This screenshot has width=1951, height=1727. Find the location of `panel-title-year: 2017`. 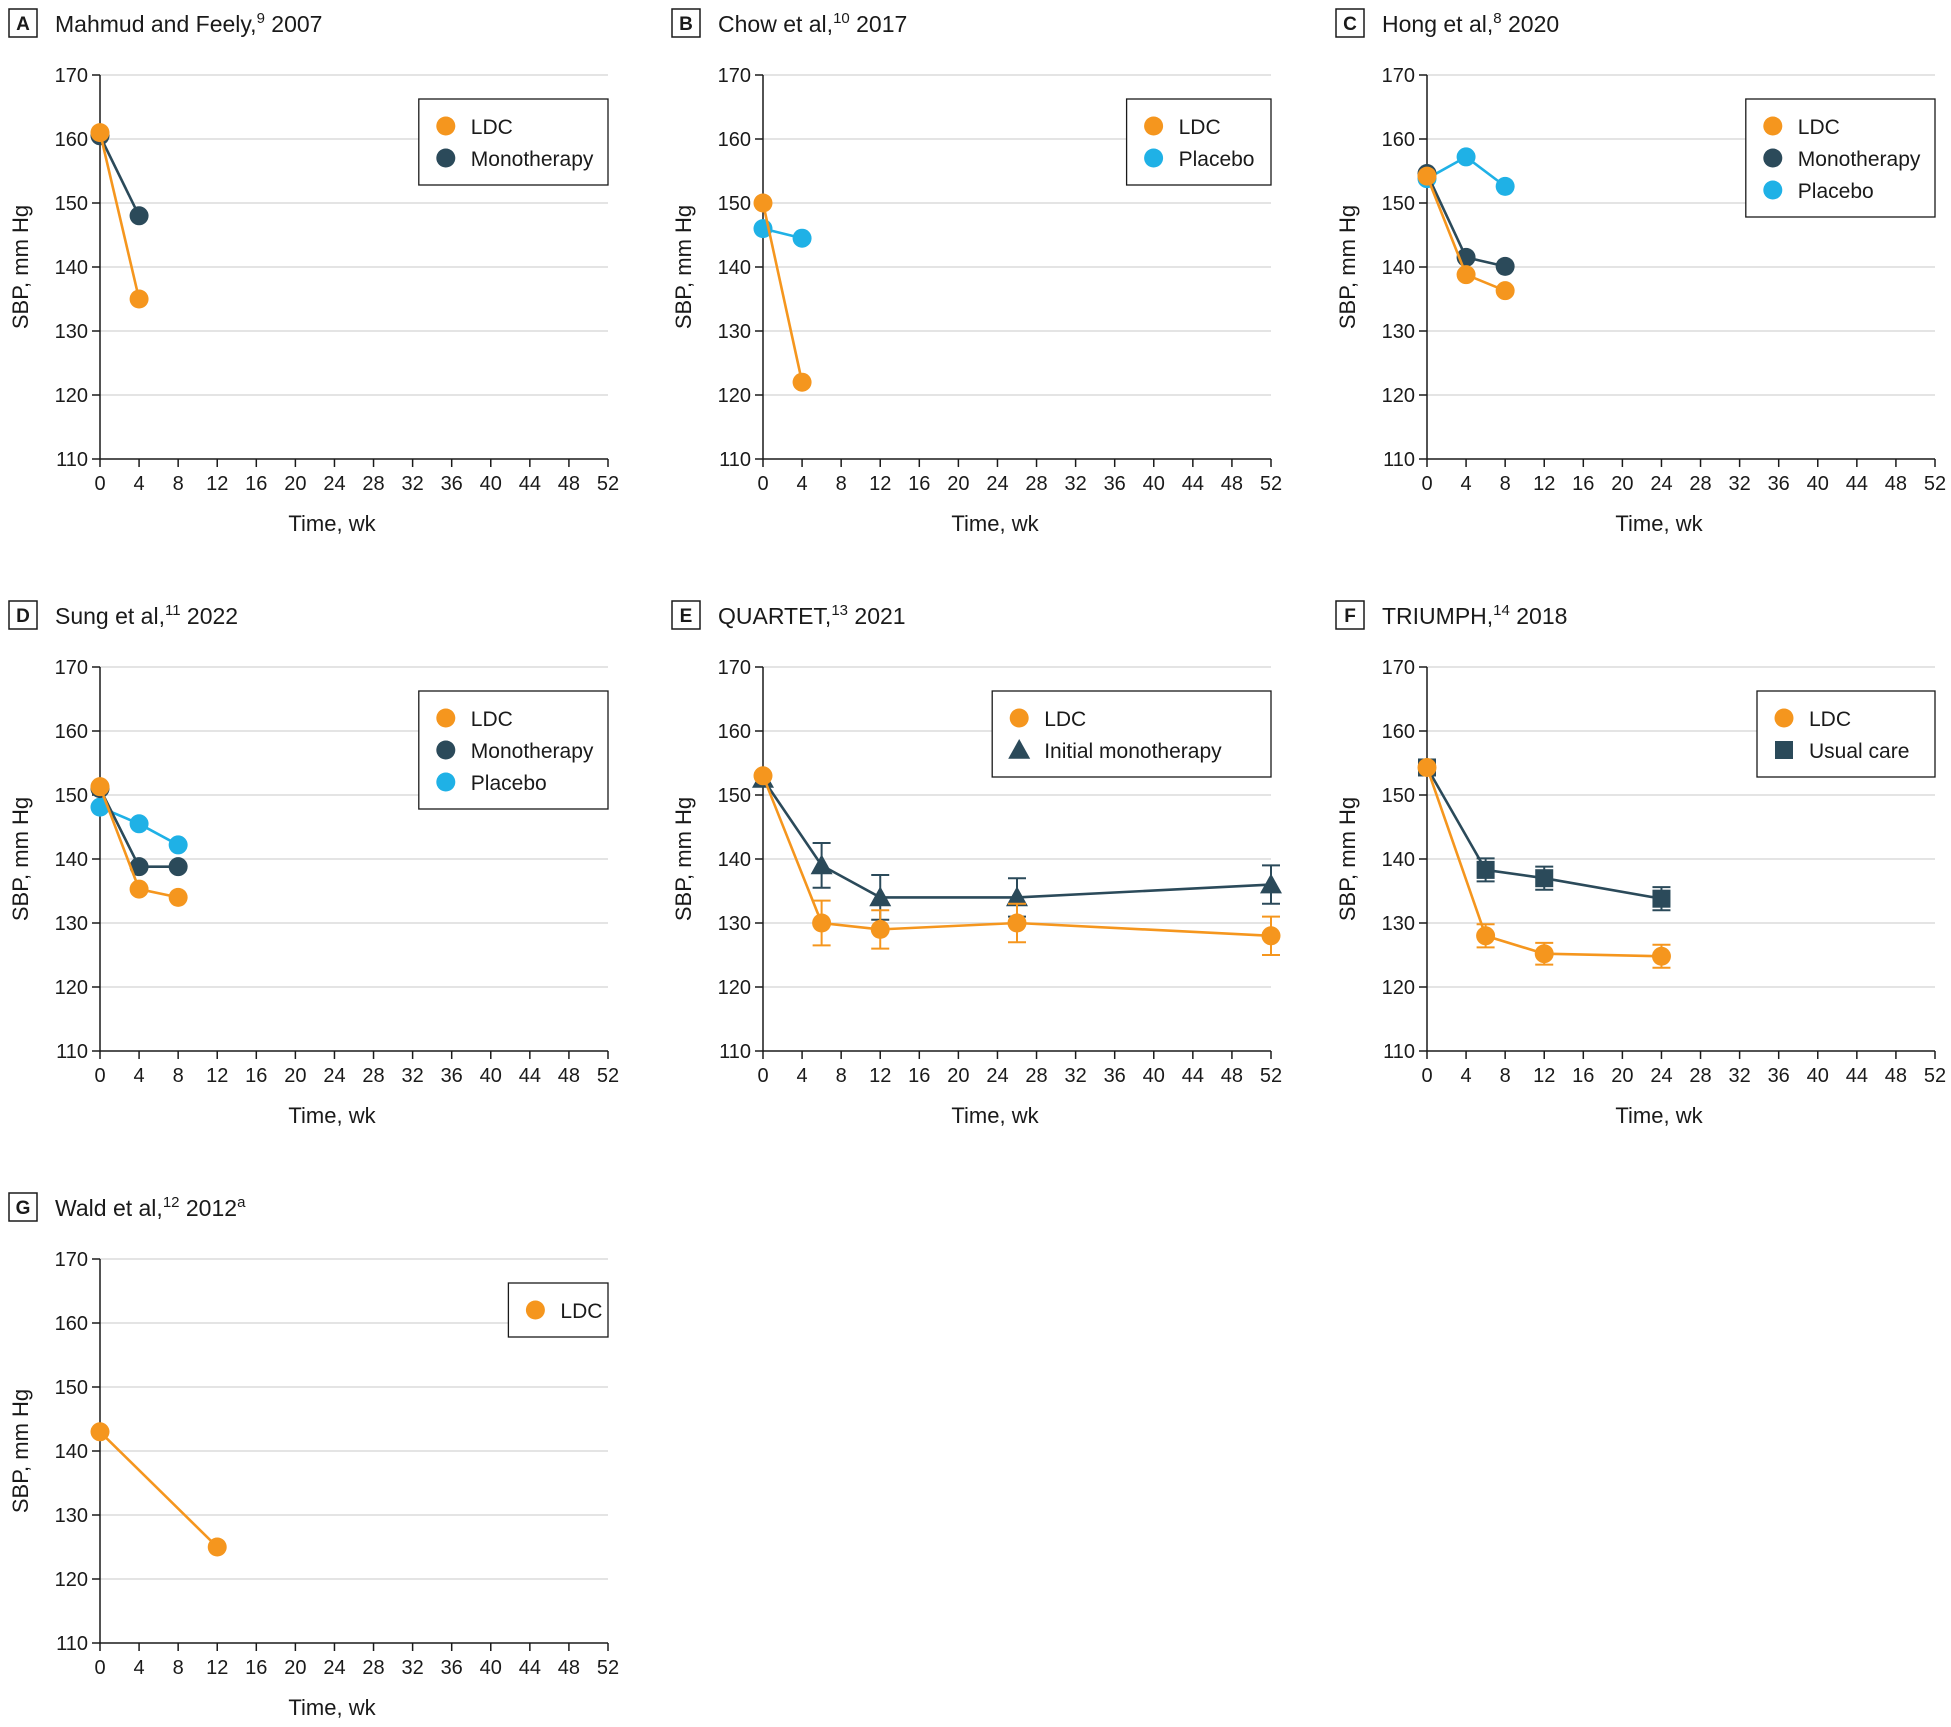

panel-title-year: 2017 is located at coordinates (879, 24).